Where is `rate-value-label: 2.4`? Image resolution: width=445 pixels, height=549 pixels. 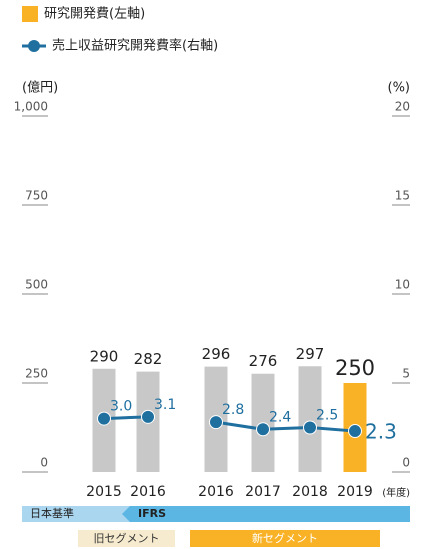 rate-value-label: 2.4 is located at coordinates (280, 417).